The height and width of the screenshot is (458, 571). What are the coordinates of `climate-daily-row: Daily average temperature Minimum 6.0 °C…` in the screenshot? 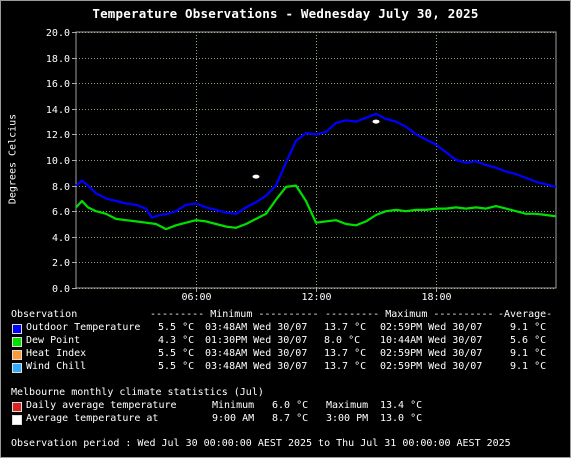 It's located at (285, 406).